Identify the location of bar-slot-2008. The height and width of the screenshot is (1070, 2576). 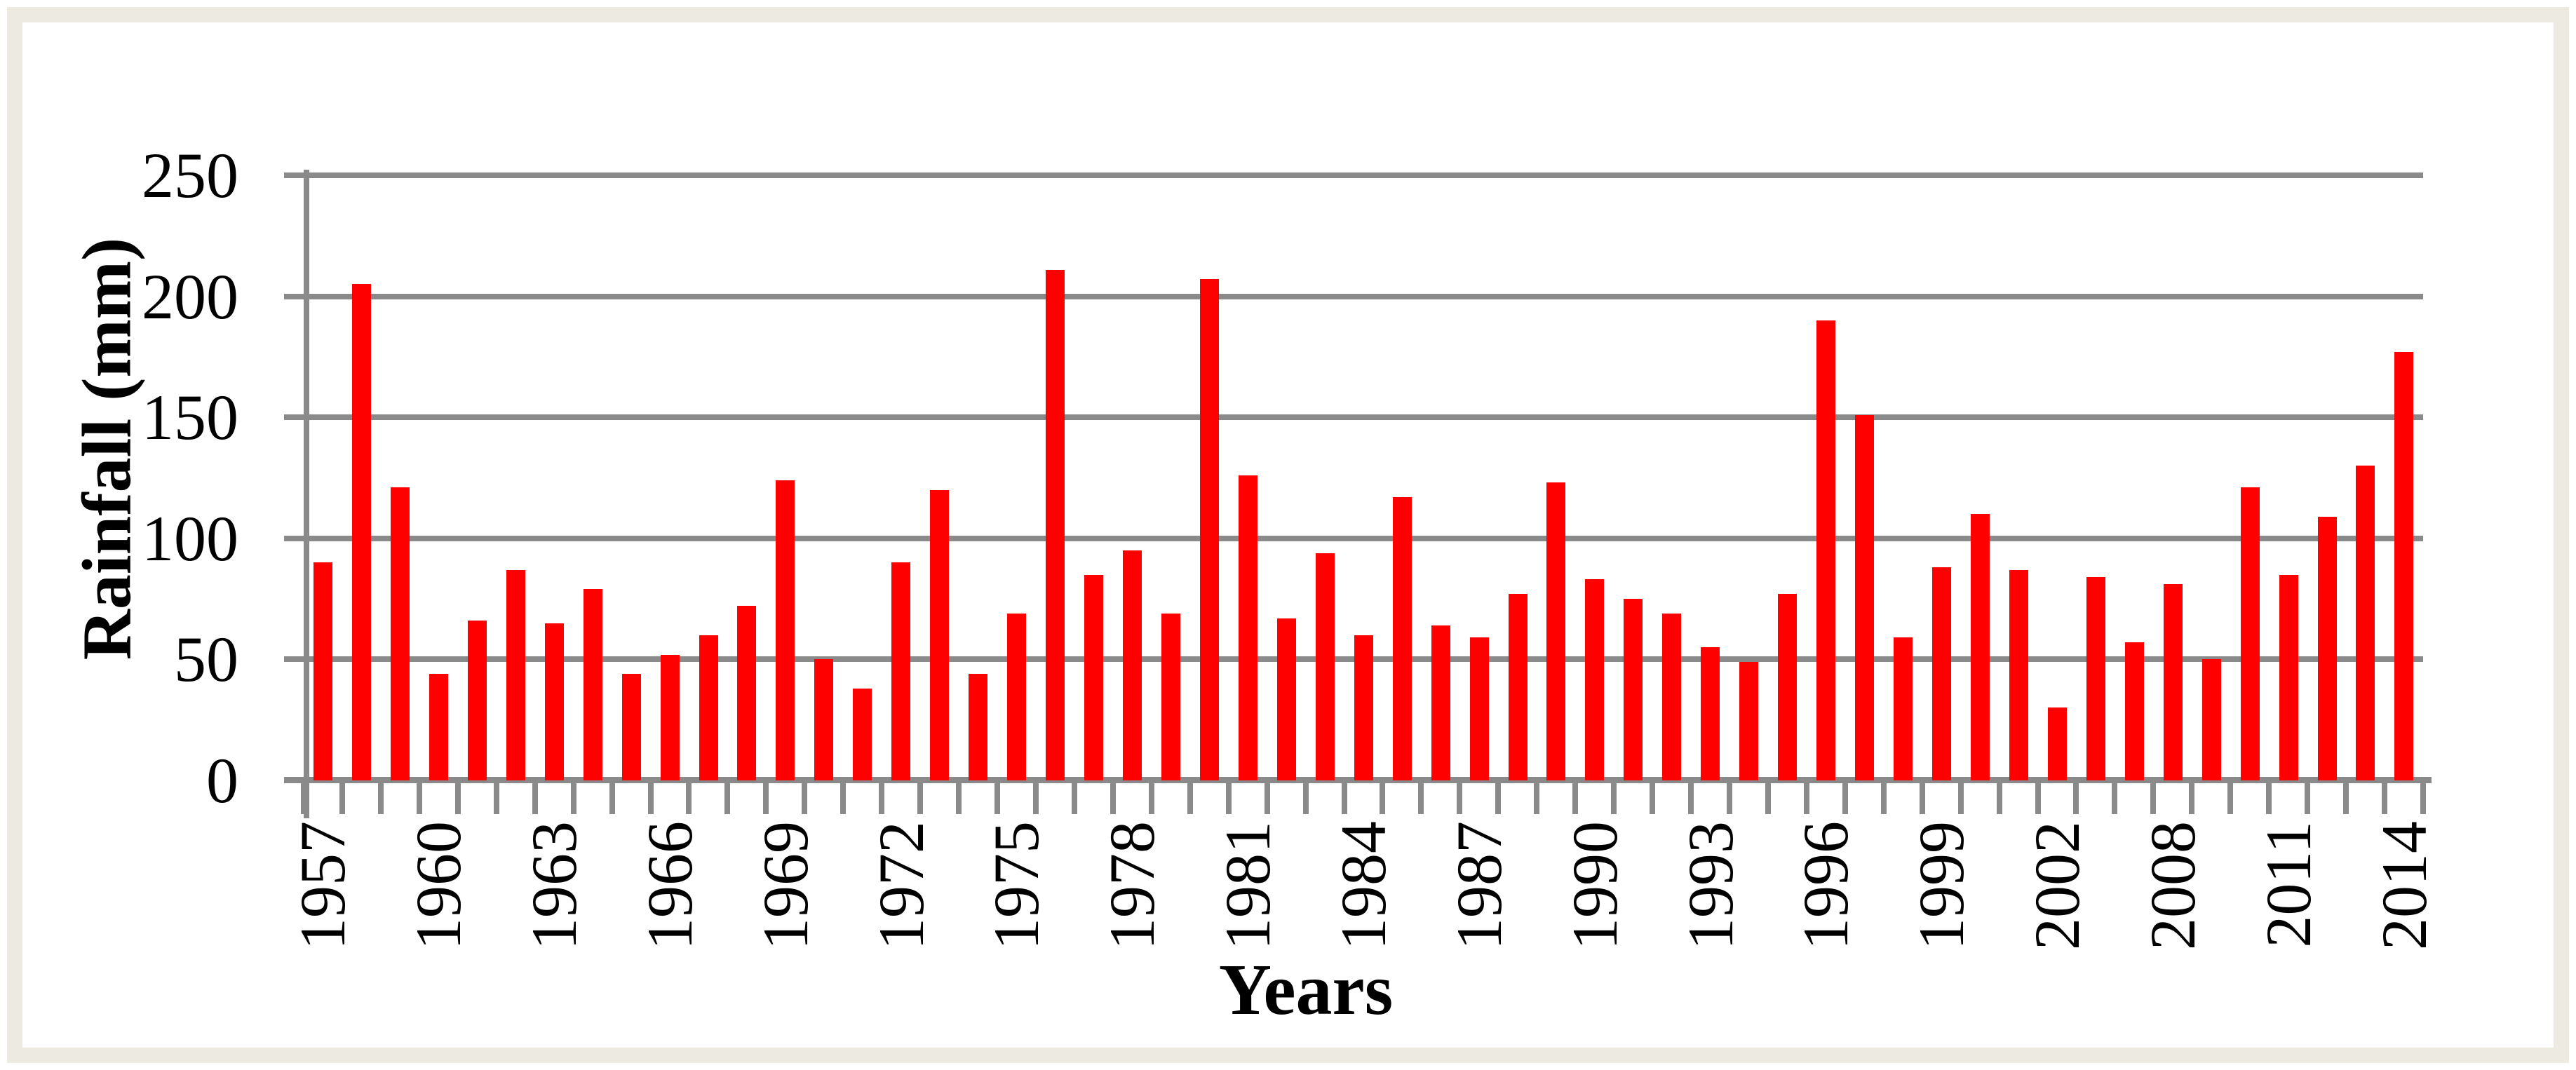
(2173, 477).